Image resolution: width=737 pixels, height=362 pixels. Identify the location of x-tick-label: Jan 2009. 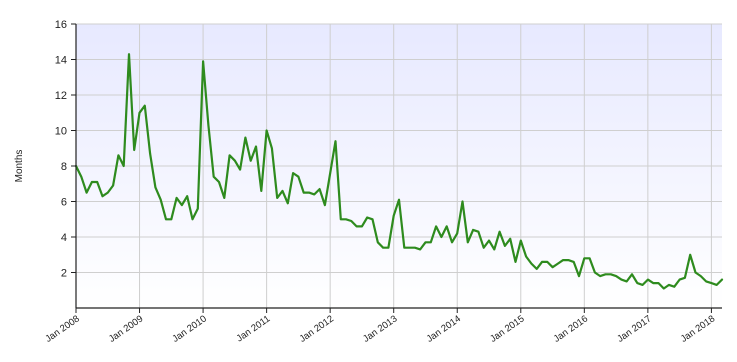
(126, 328).